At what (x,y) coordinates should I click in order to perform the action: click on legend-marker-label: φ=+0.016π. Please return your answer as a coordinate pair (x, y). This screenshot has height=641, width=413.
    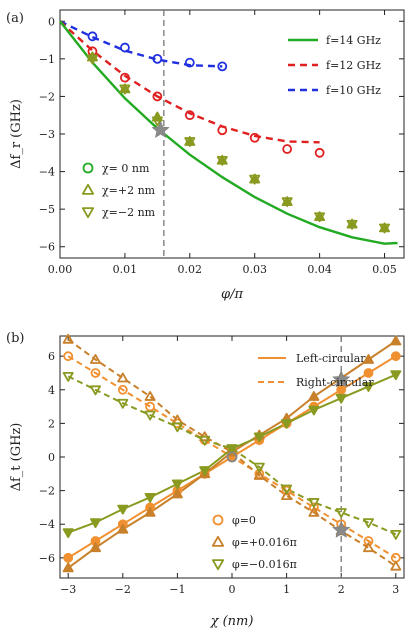
    Looking at the image, I should click on (264, 542).